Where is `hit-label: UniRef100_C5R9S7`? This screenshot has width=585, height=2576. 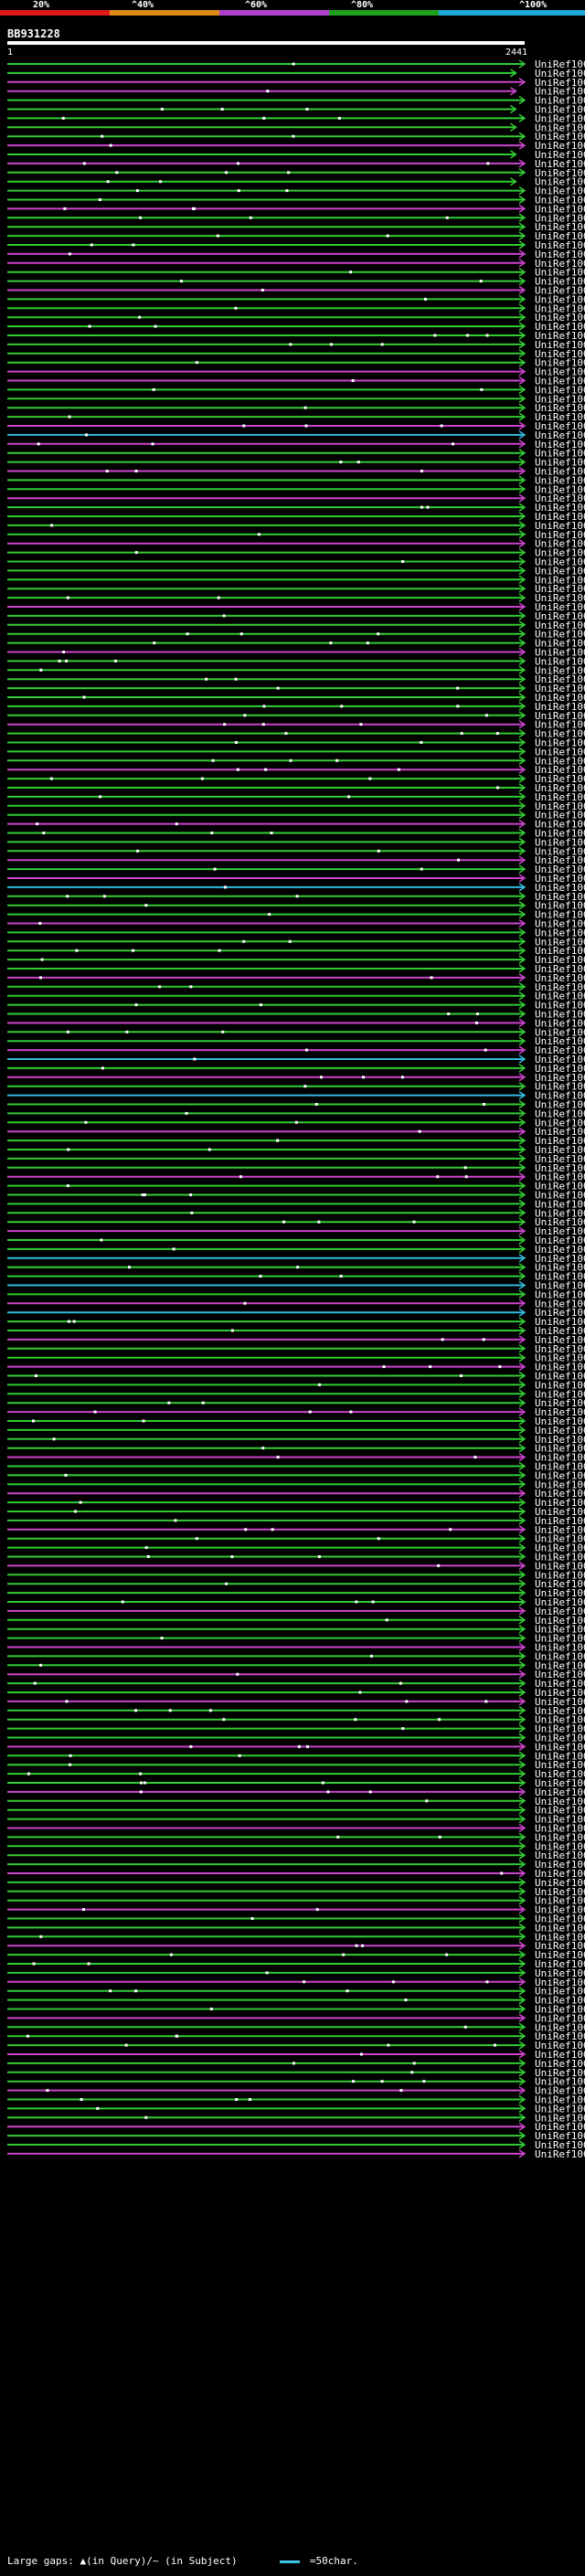
hit-label: UniRef100_C5R9S7 is located at coordinates (560, 1087).